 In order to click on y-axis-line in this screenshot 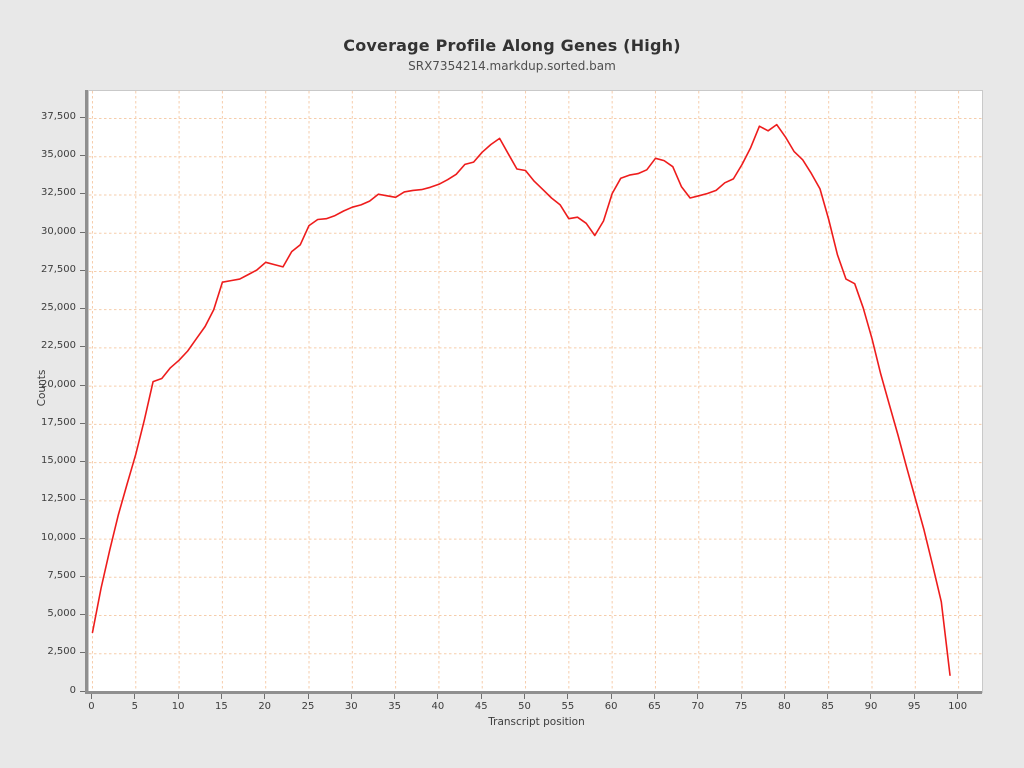, I will do `click(86, 392)`.